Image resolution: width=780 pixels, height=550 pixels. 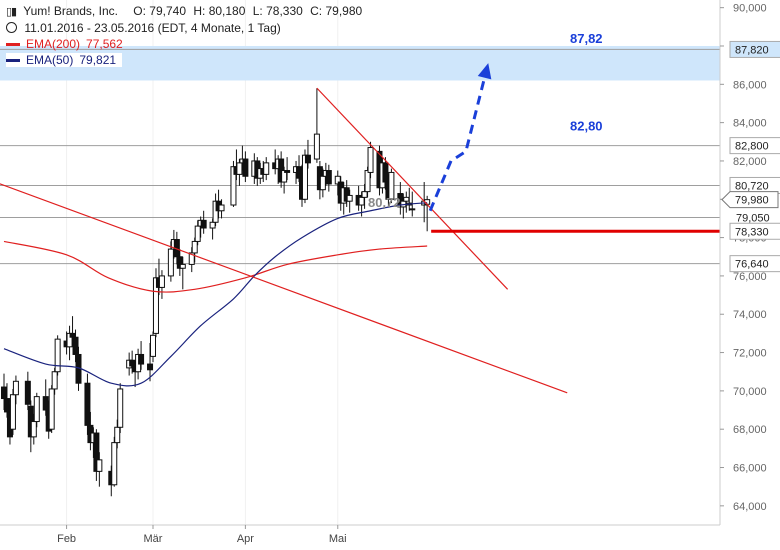 I want to click on short-downtrend-line, so click(x=412, y=188).